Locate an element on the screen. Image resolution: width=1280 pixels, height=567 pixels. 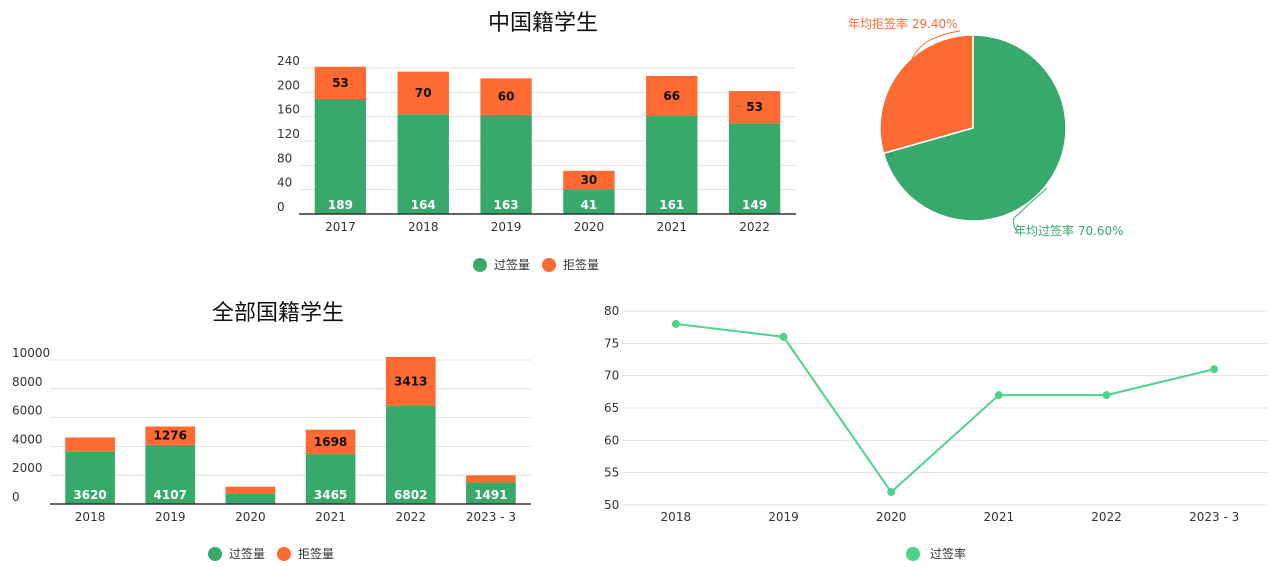
y-tick-label: 8000 is located at coordinates (27, 382).